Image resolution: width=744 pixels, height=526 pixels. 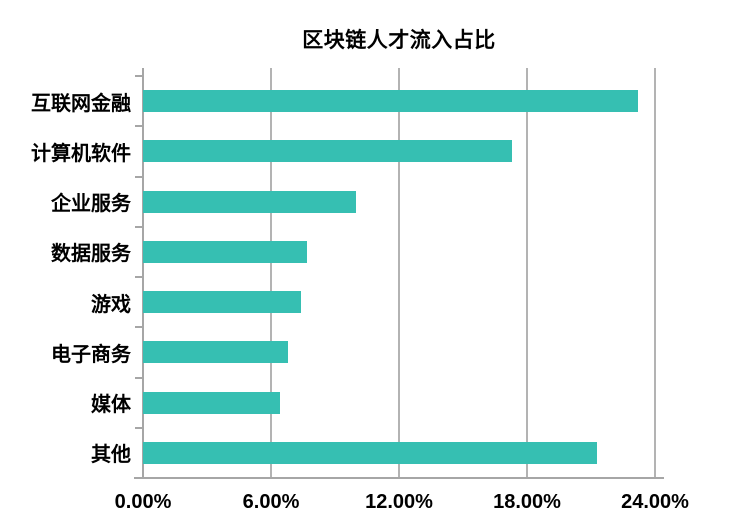 I want to click on category-label: 企业服务, so click(x=91, y=204).